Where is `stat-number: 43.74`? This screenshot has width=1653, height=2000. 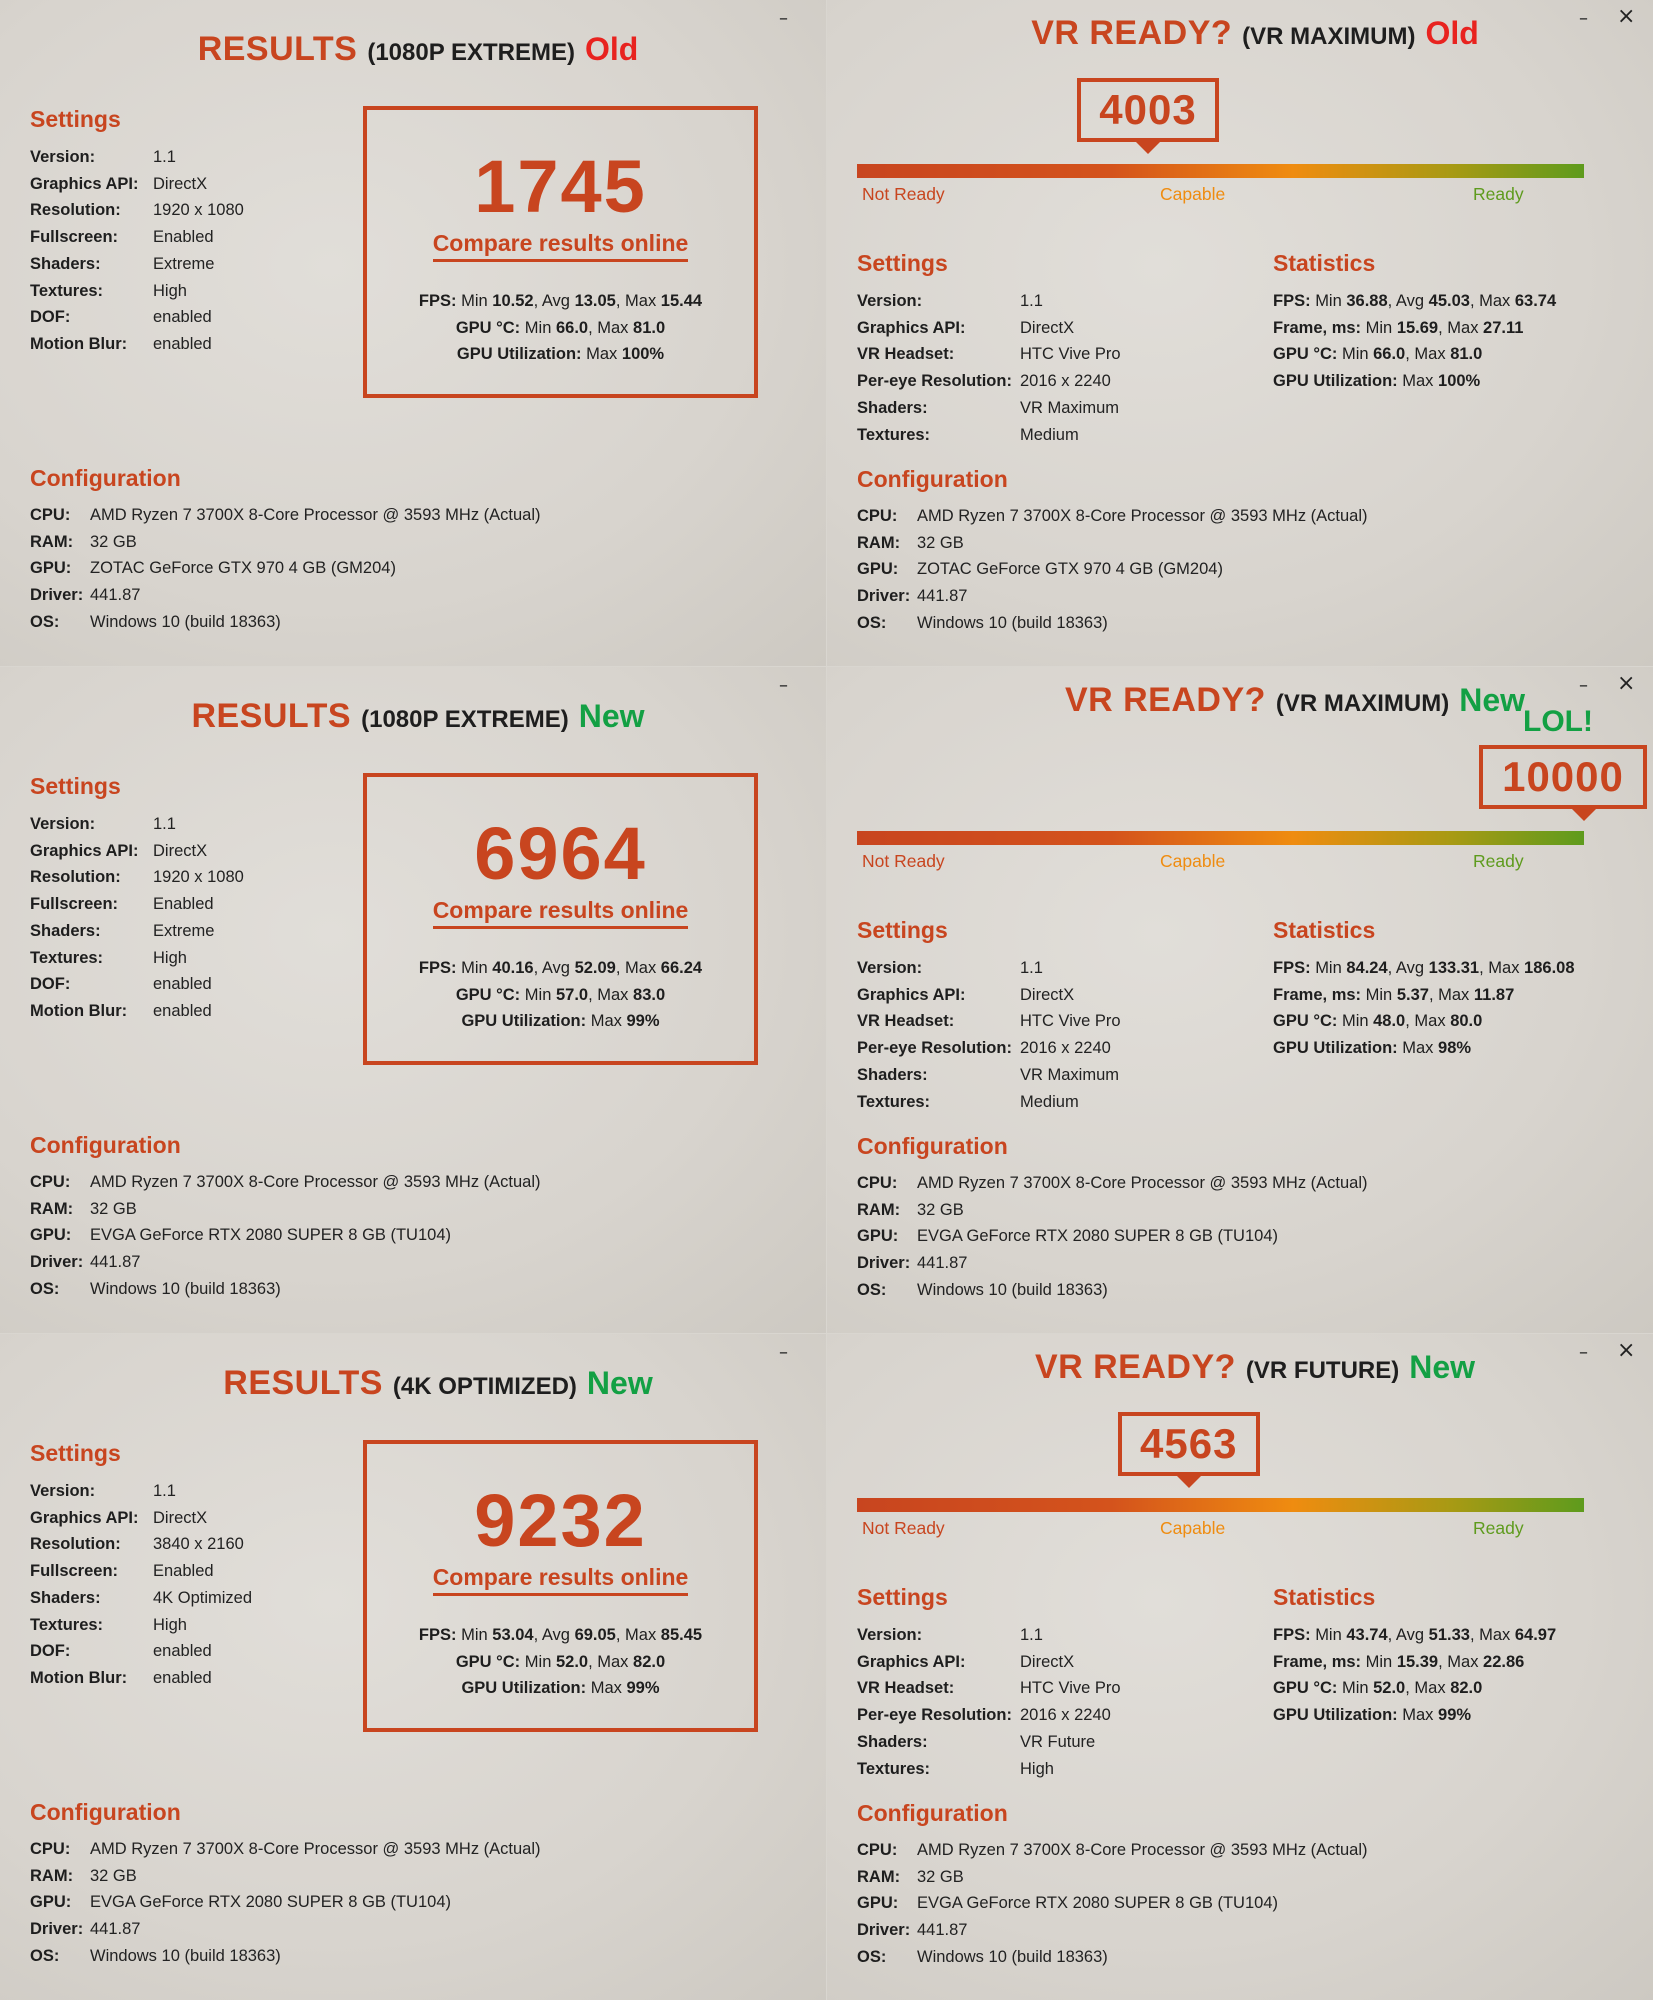 stat-number: 43.74 is located at coordinates (1367, 1635).